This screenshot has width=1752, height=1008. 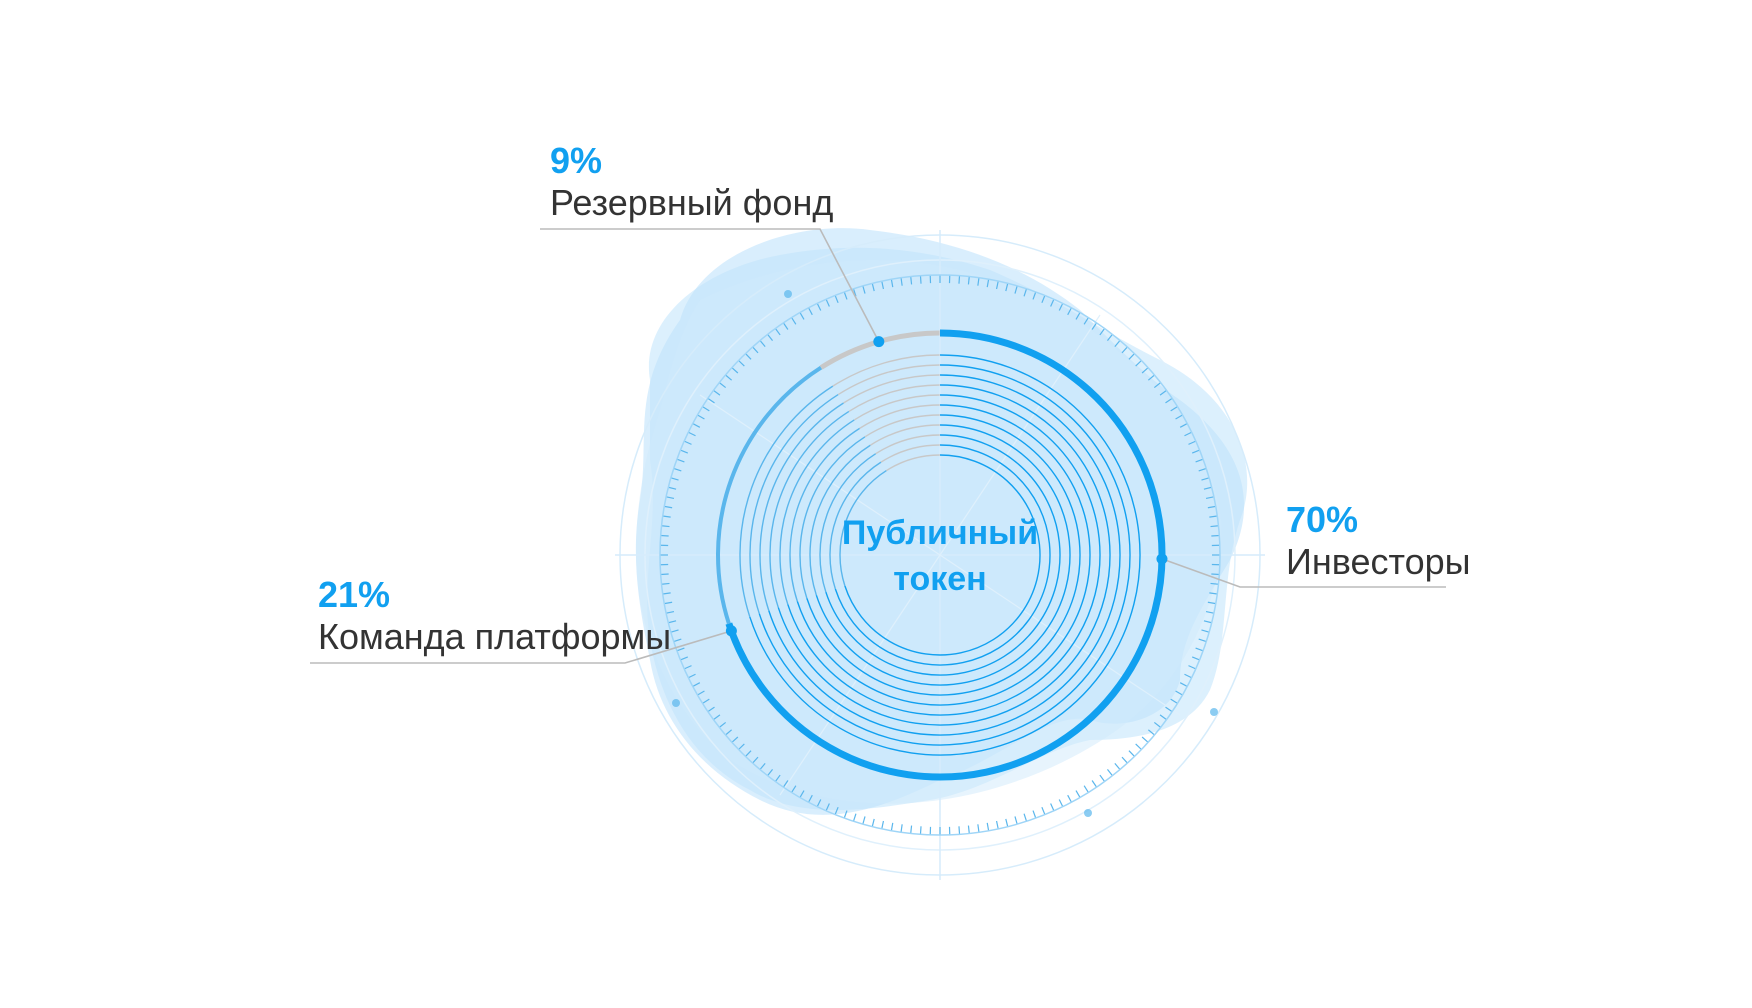 What do you see at coordinates (1322, 519) in the screenshot?
I see `investors-percent: 70%` at bounding box center [1322, 519].